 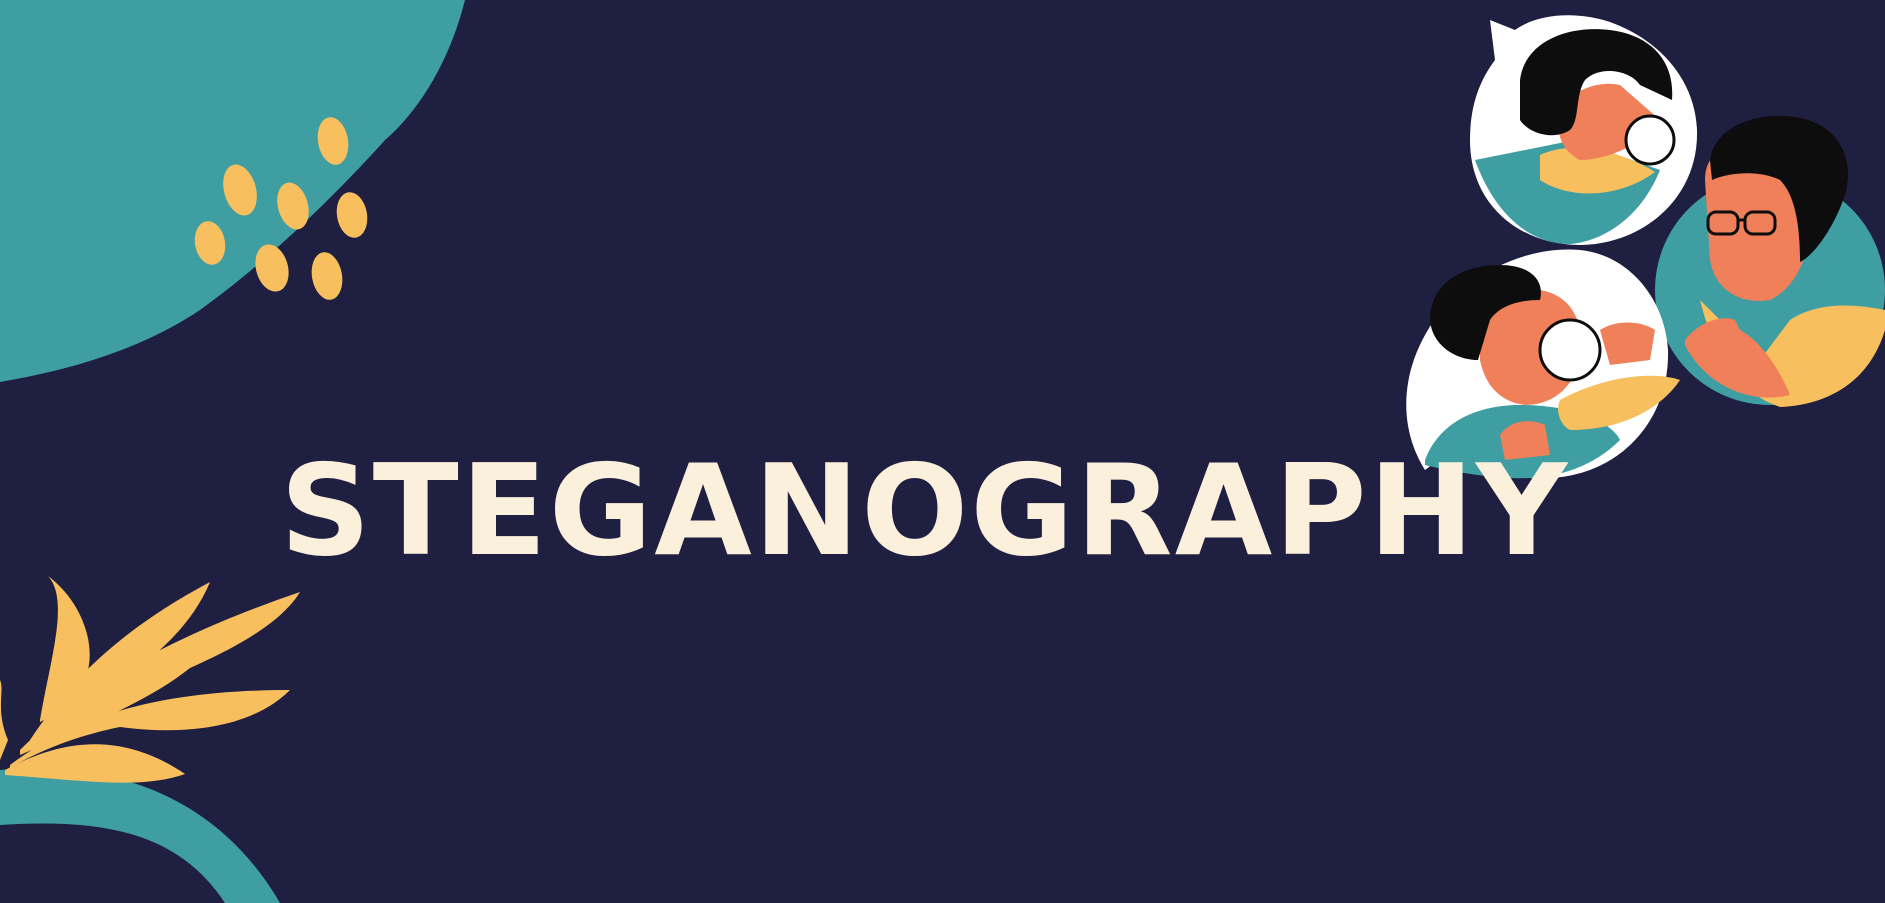 I want to click on investigators-illustration, so click(x=1645, y=247).